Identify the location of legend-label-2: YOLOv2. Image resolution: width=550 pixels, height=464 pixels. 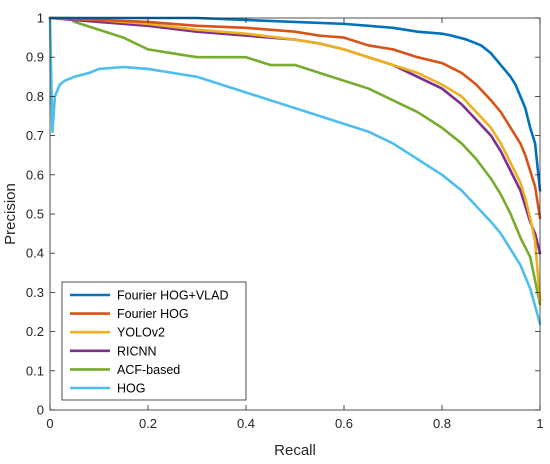
(141, 333).